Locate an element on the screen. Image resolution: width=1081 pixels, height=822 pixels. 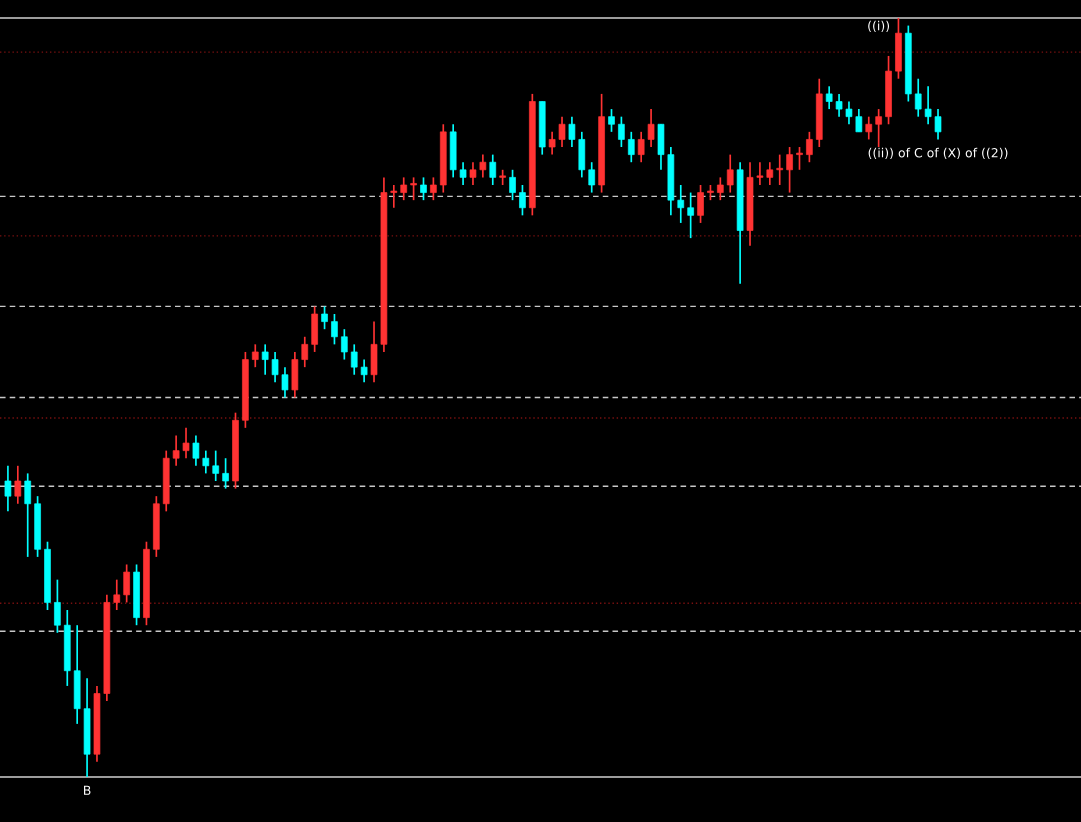
annotation: ((i)) is located at coordinates (879, 26).